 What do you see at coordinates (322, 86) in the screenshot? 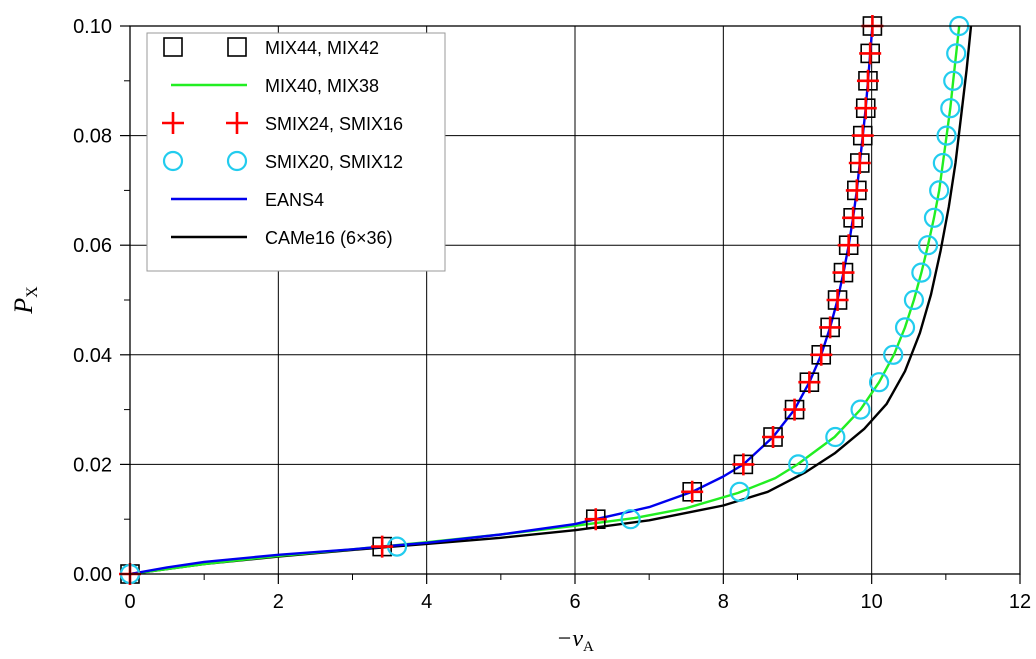
I see `legend-item-mix40-mix38-label: MIX40, MIX38` at bounding box center [322, 86].